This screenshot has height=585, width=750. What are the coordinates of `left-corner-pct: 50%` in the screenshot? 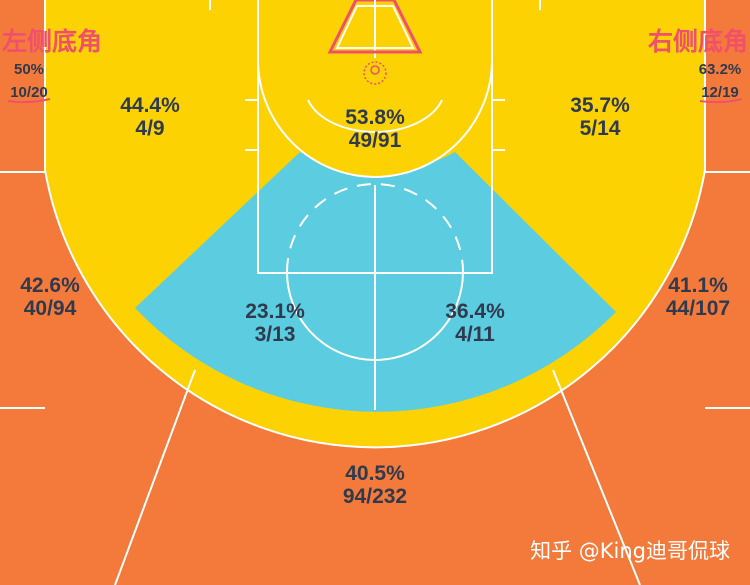 It's located at (29, 69).